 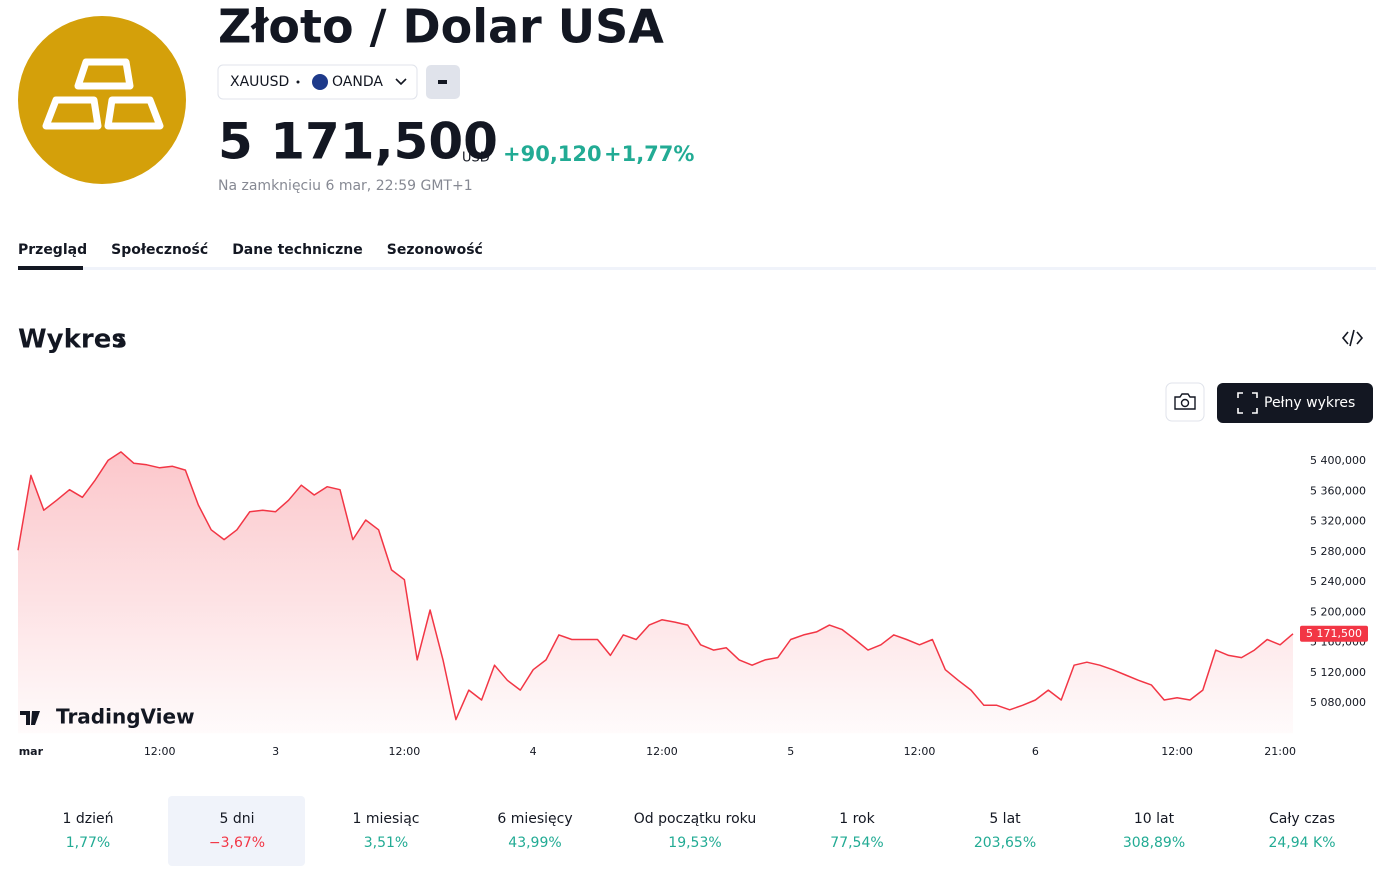 I want to click on period-change: 43,99%, so click(x=534, y=843).